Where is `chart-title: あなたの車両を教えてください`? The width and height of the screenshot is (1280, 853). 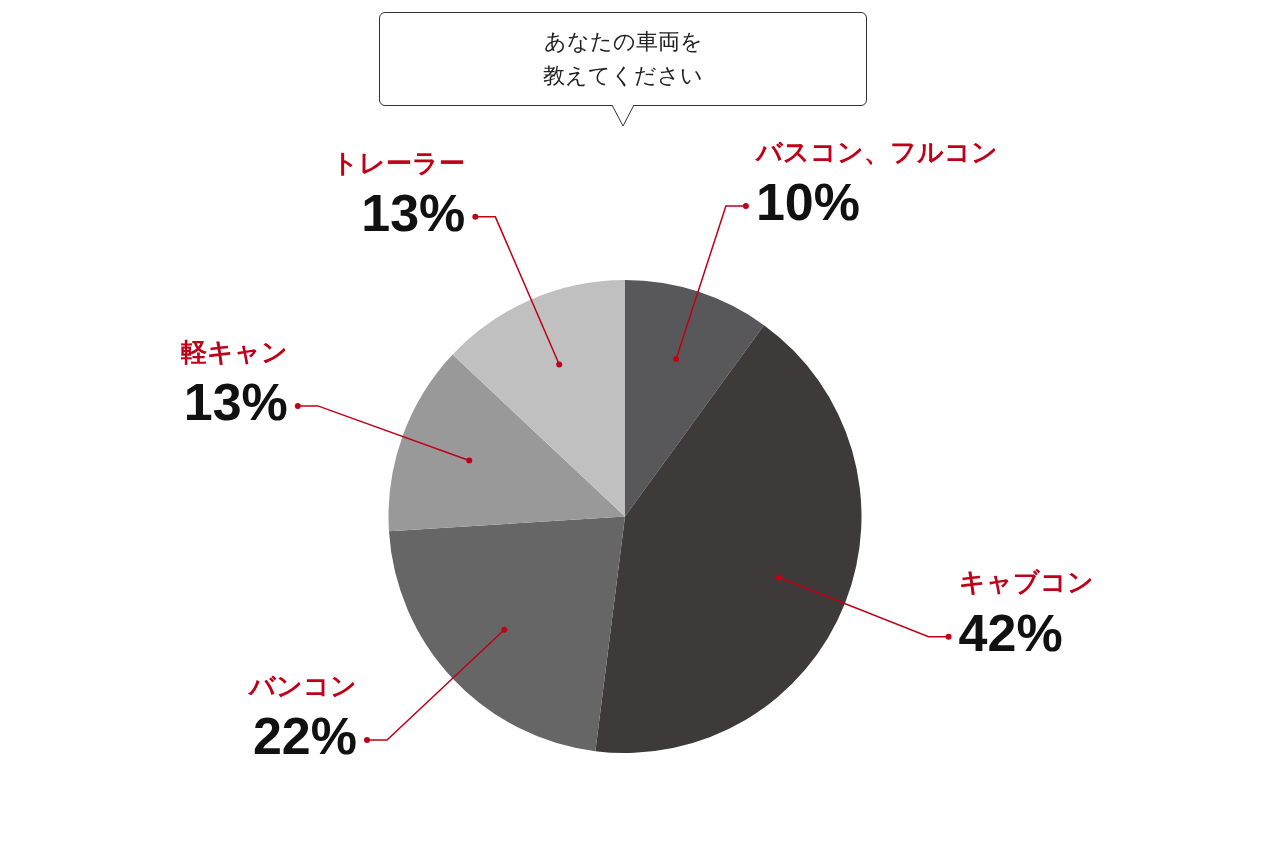 chart-title: あなたの車両を教えてください is located at coordinates (623, 59).